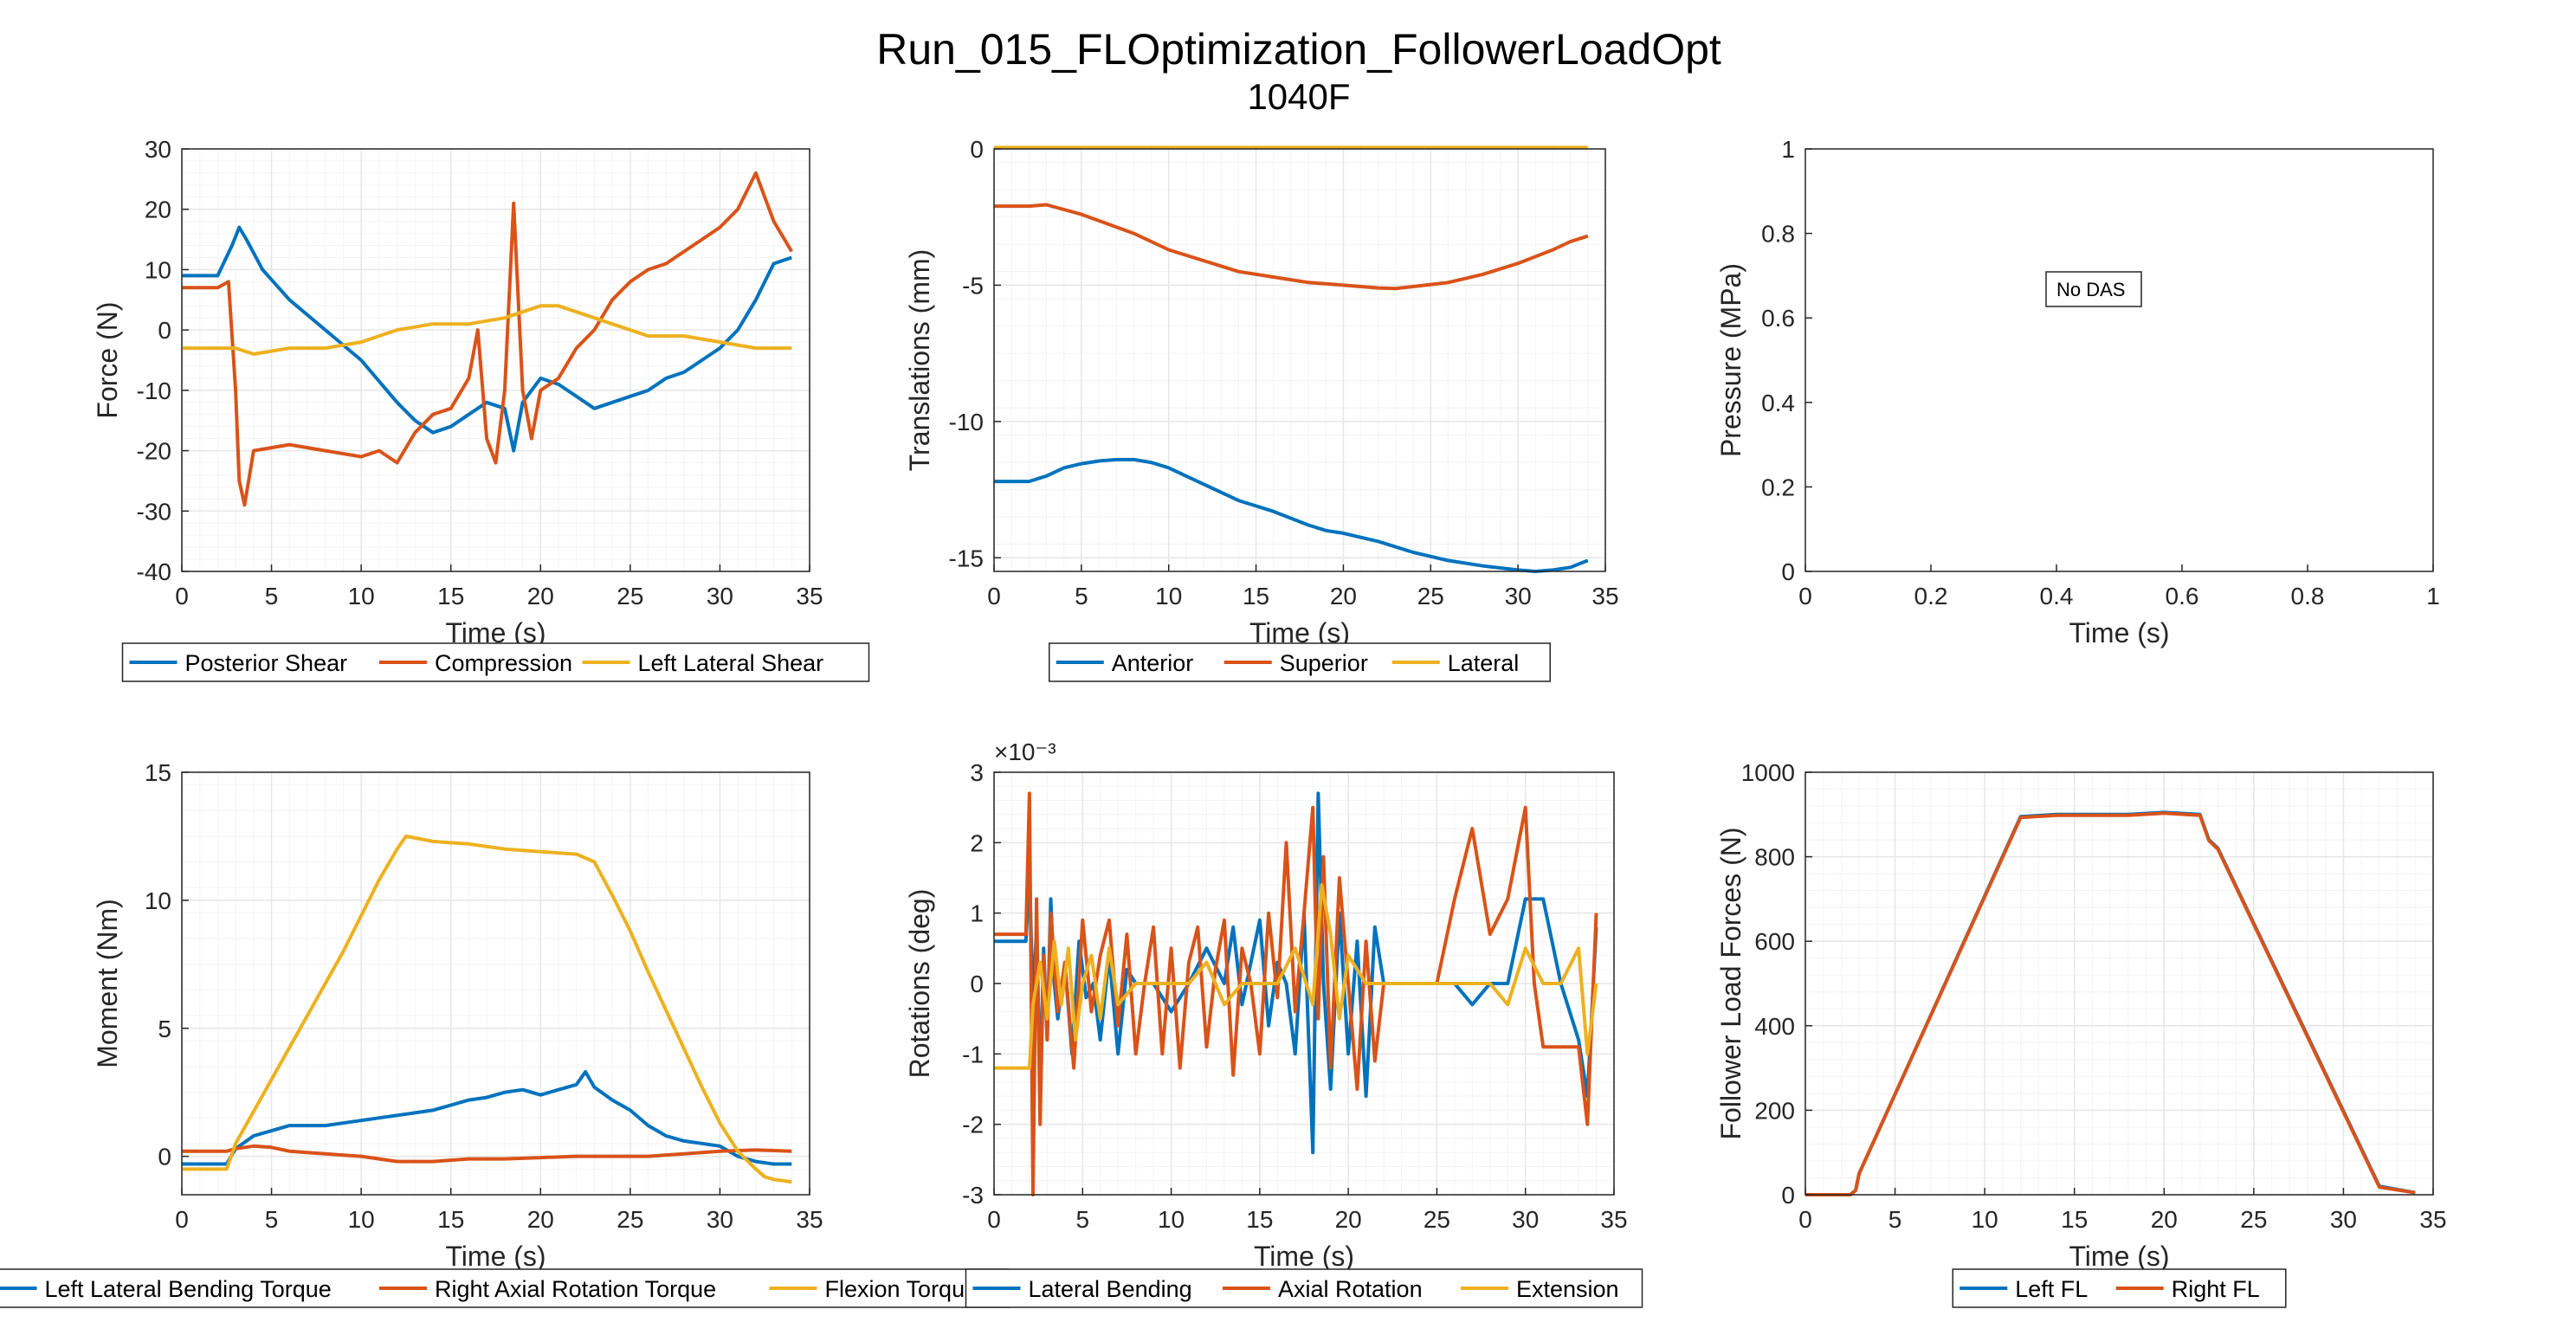 The width and height of the screenshot is (2576, 1335). Describe the element at coordinates (1778, 403) in the screenshot. I see `y-tick-label: 0.4` at that location.